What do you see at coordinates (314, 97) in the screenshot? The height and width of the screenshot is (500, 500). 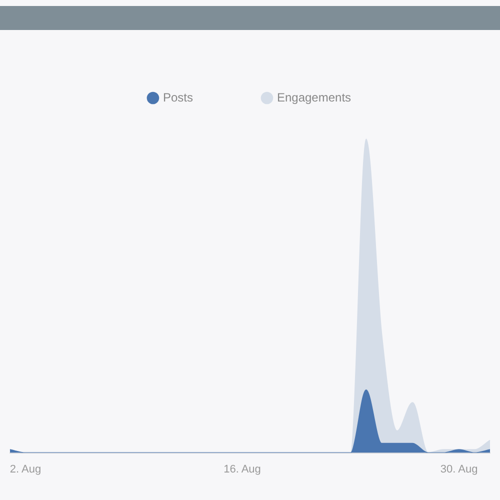 I see `legend-label: Engagements` at bounding box center [314, 97].